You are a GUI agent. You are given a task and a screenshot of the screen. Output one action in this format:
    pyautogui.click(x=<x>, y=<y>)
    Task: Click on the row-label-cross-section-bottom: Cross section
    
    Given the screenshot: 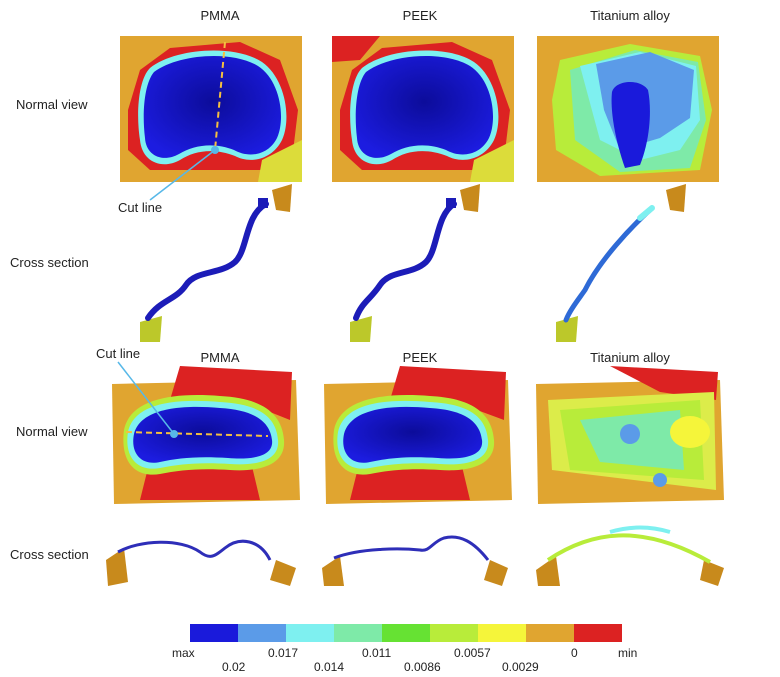 What is the action you would take?
    pyautogui.click(x=49, y=554)
    